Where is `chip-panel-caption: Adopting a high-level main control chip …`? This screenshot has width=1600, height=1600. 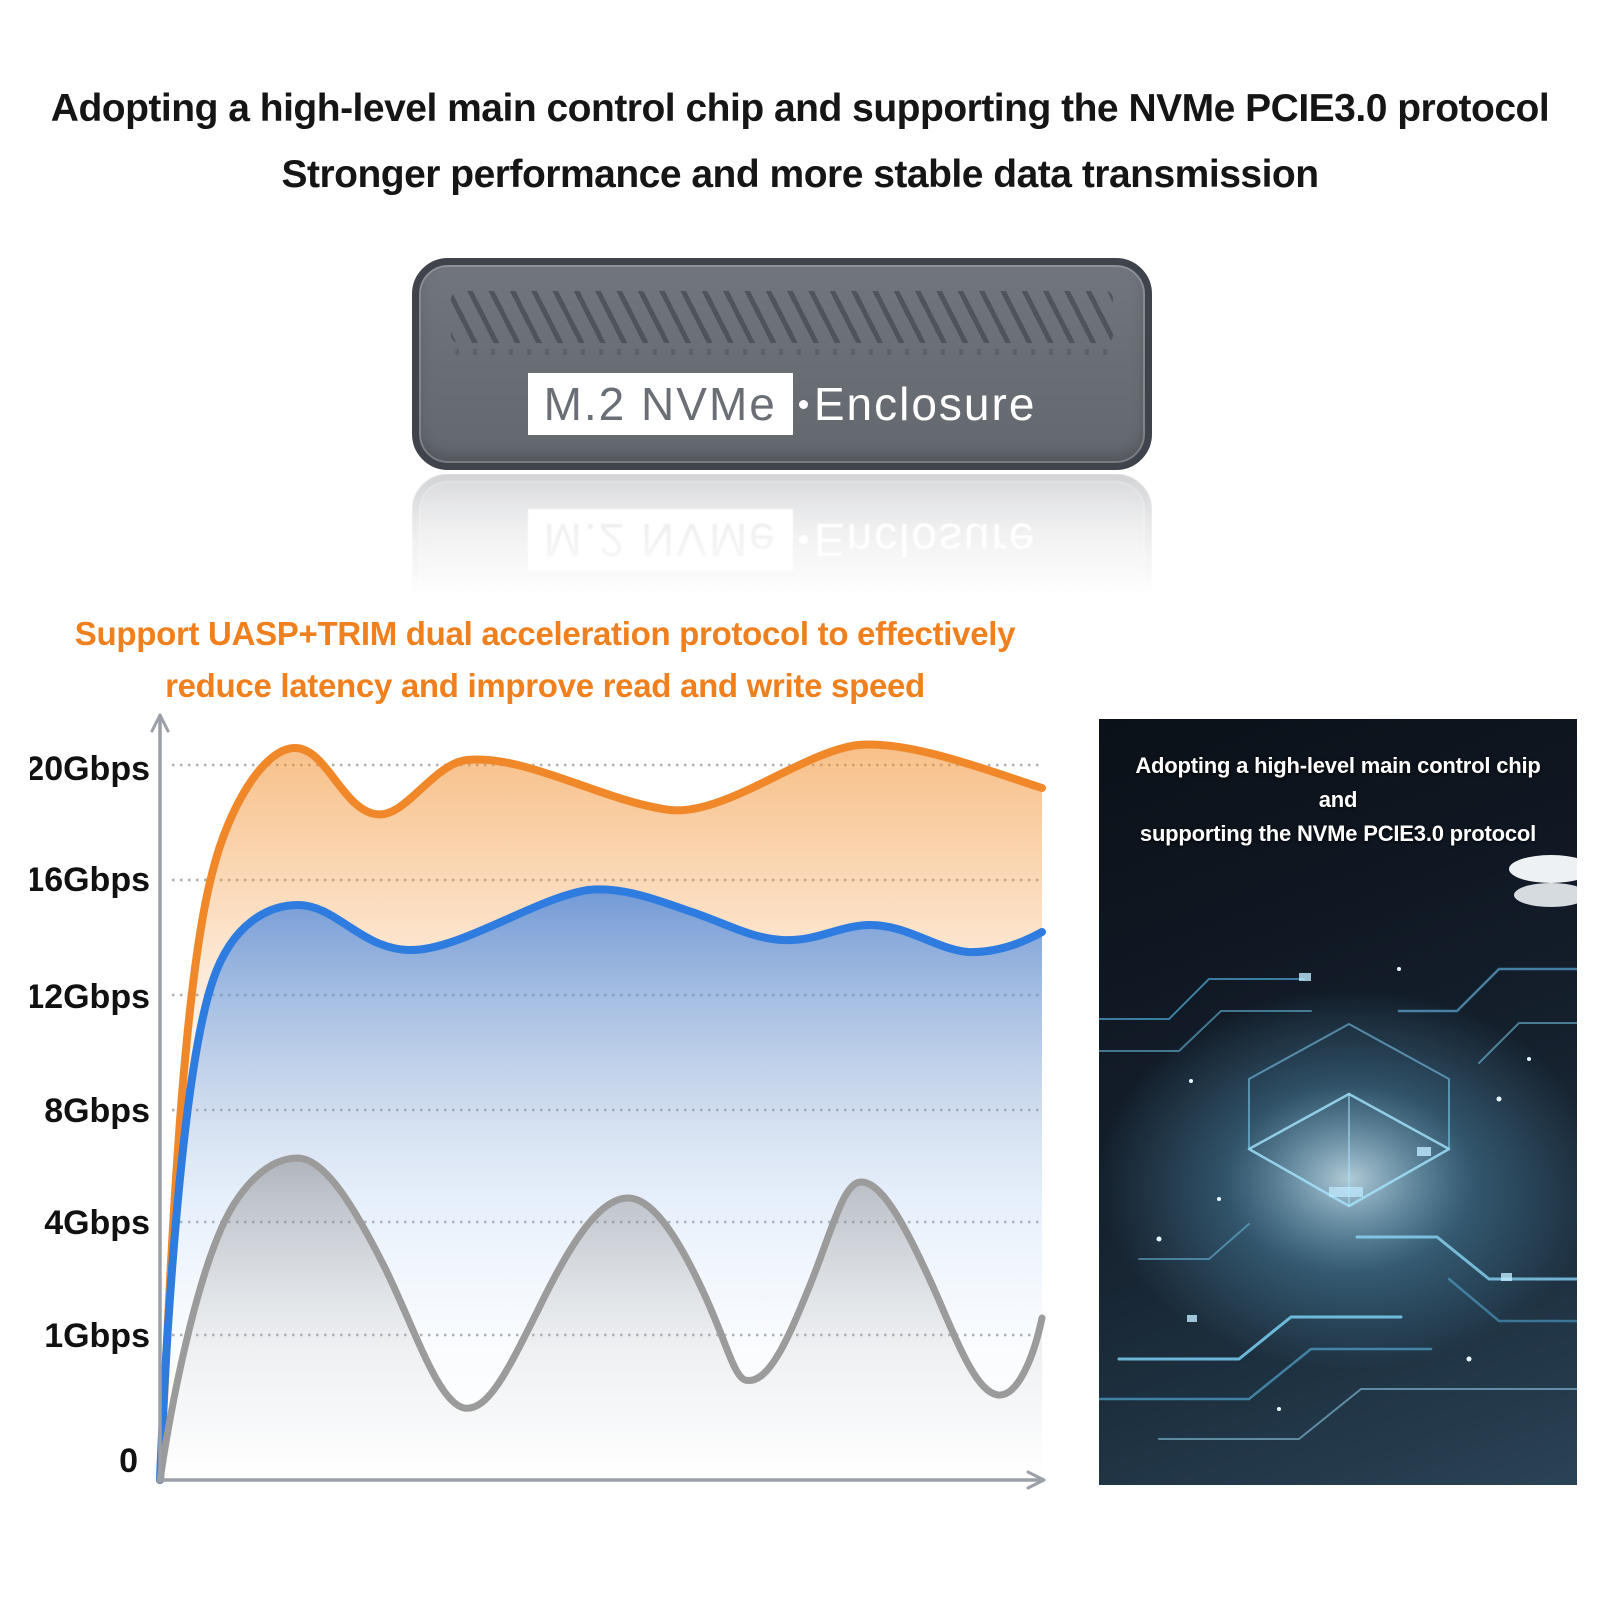
chip-panel-caption: Adopting a high-level main control chip … is located at coordinates (1338, 800).